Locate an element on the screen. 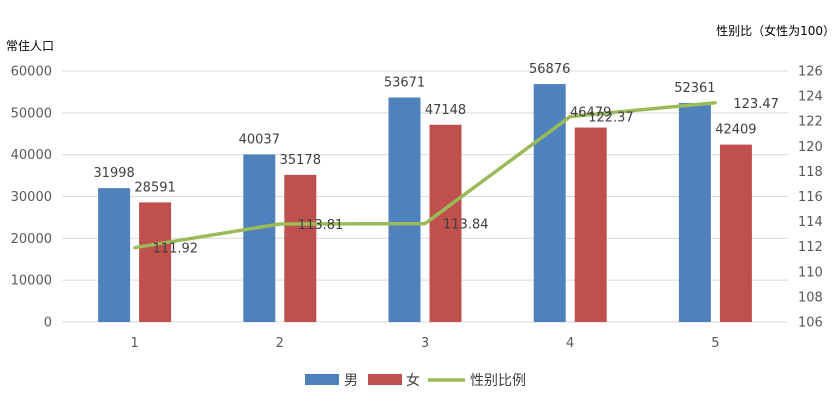  bar-value-label: 46479 is located at coordinates (590, 113).